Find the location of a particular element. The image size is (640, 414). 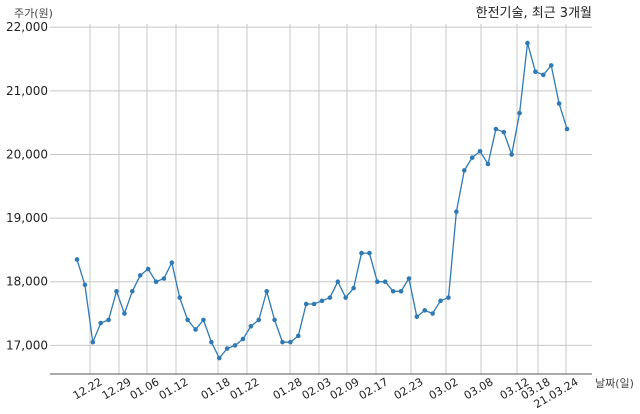

x-axis-label: 날짜(일) is located at coordinates (614, 383).